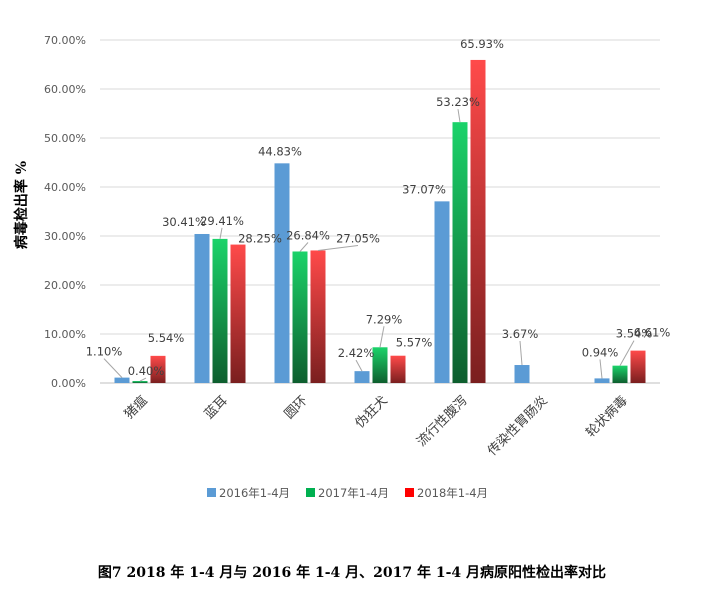 This screenshot has width=704, height=601. I want to click on data-label-1-3: 7.29%, so click(384, 319).